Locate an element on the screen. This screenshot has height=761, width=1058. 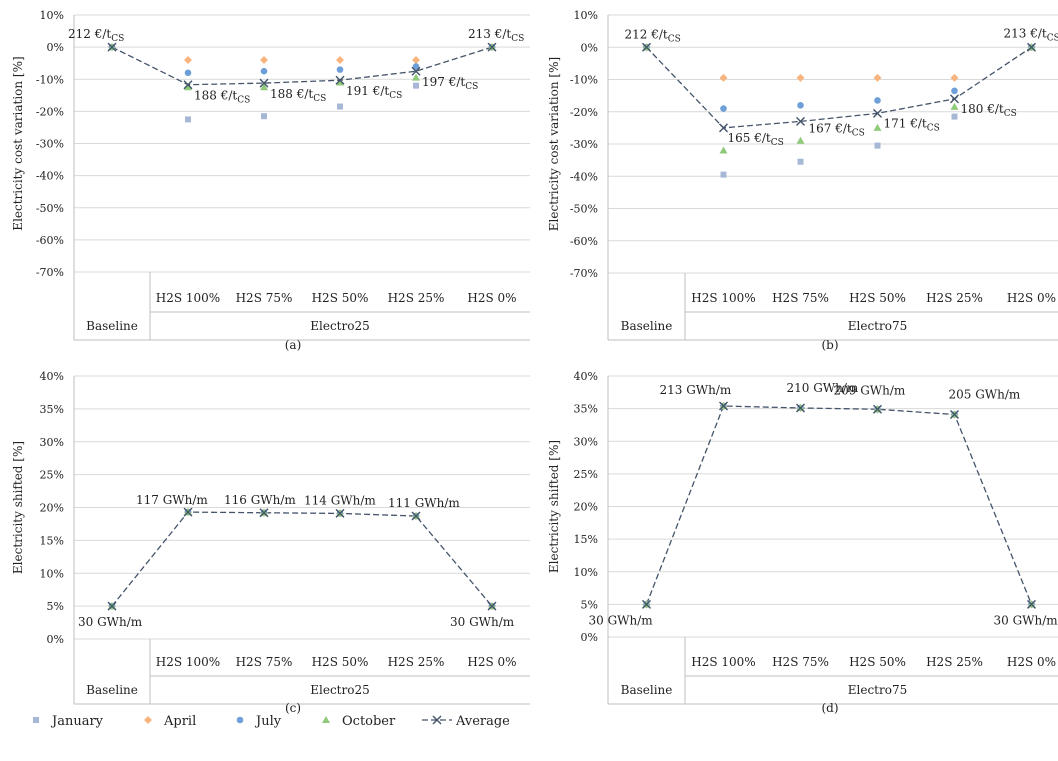
legend-item-october: October is located at coordinates (359, 721).